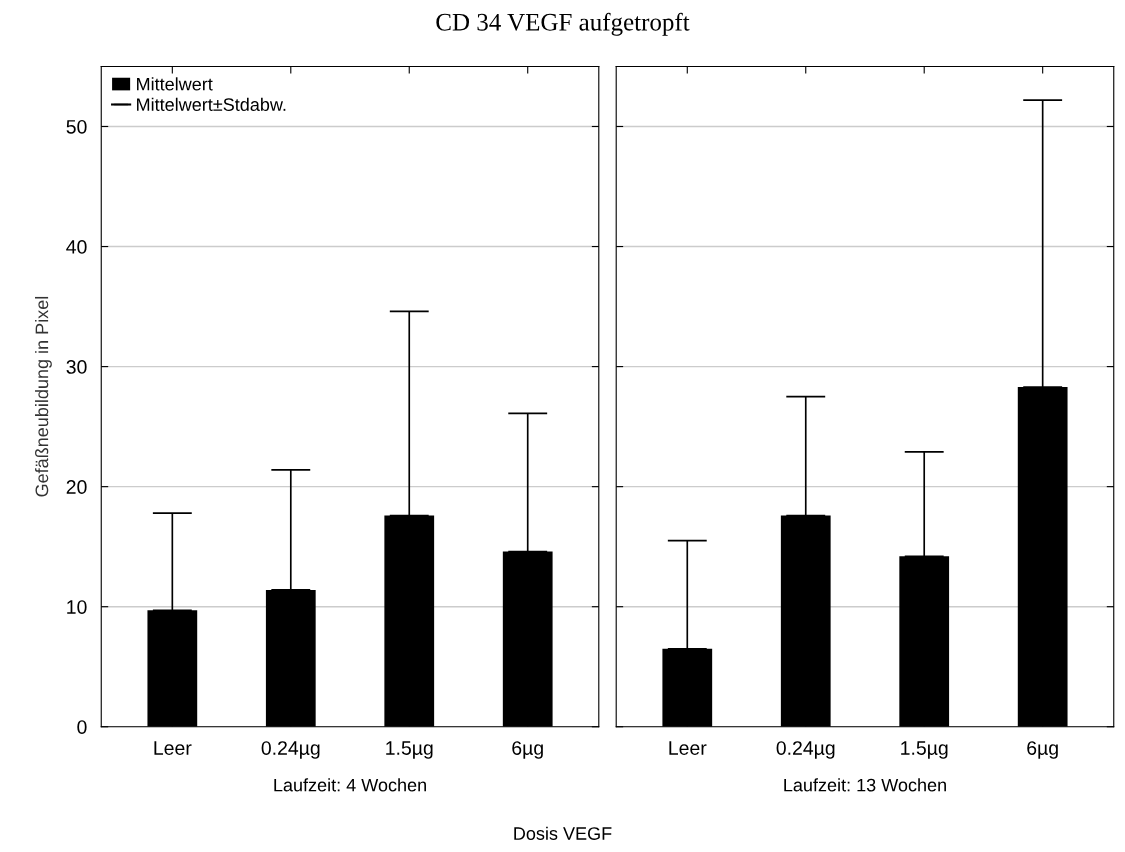  Describe the element at coordinates (82, 727) in the screenshot. I see `y-tick-label: 0` at that location.